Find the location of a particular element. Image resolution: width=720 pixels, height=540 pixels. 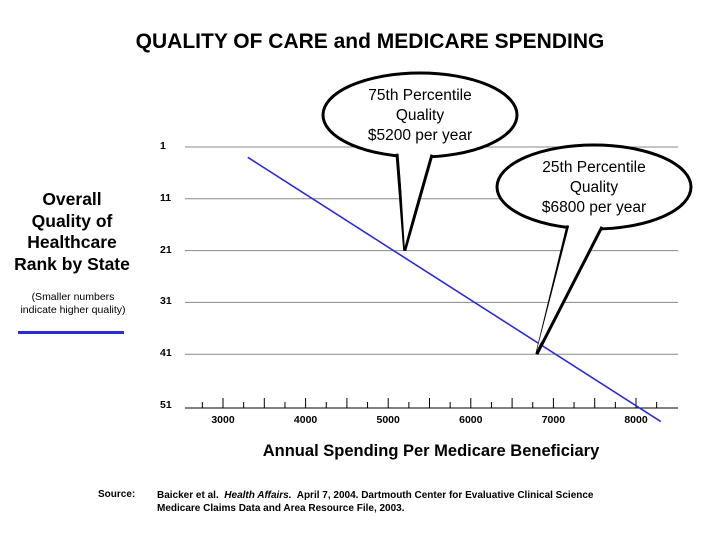

y-tick-label: 51 is located at coordinates (166, 405).